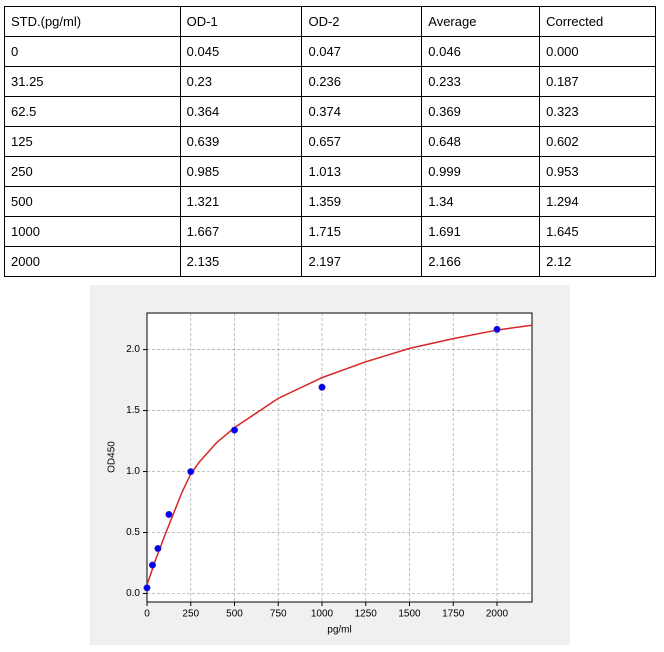 The width and height of the screenshot is (664, 652). I want to click on table-cell: 0.374, so click(362, 111).